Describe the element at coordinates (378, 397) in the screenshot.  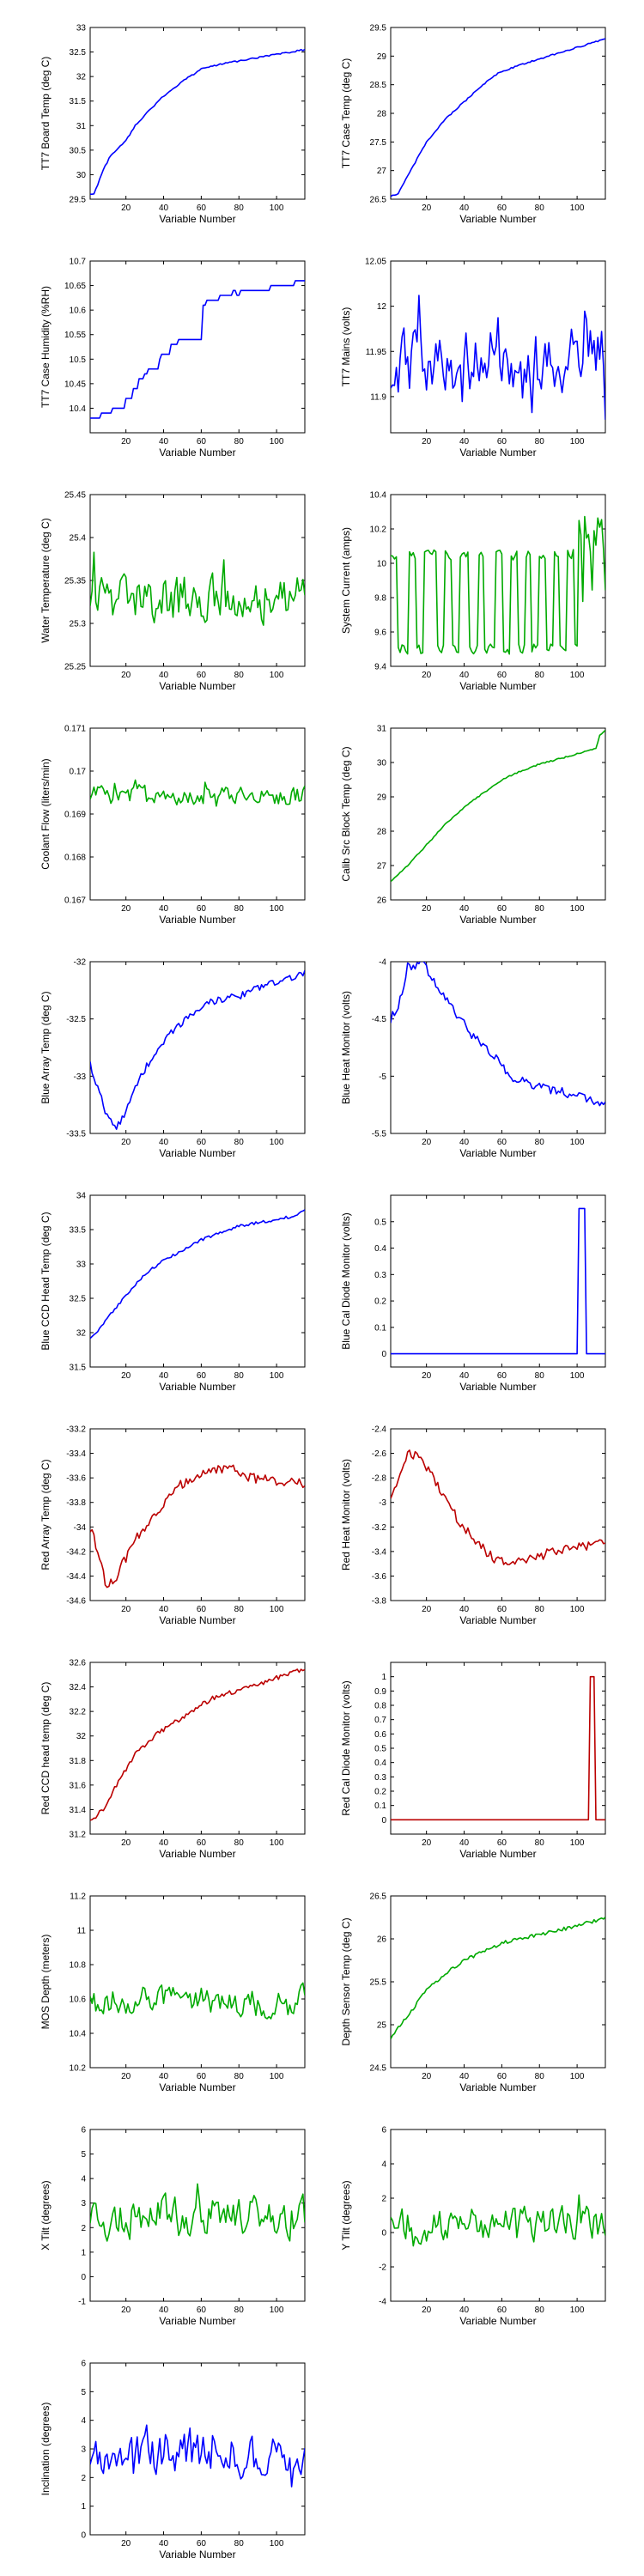
I see `y-tick-label: 11.9` at that location.